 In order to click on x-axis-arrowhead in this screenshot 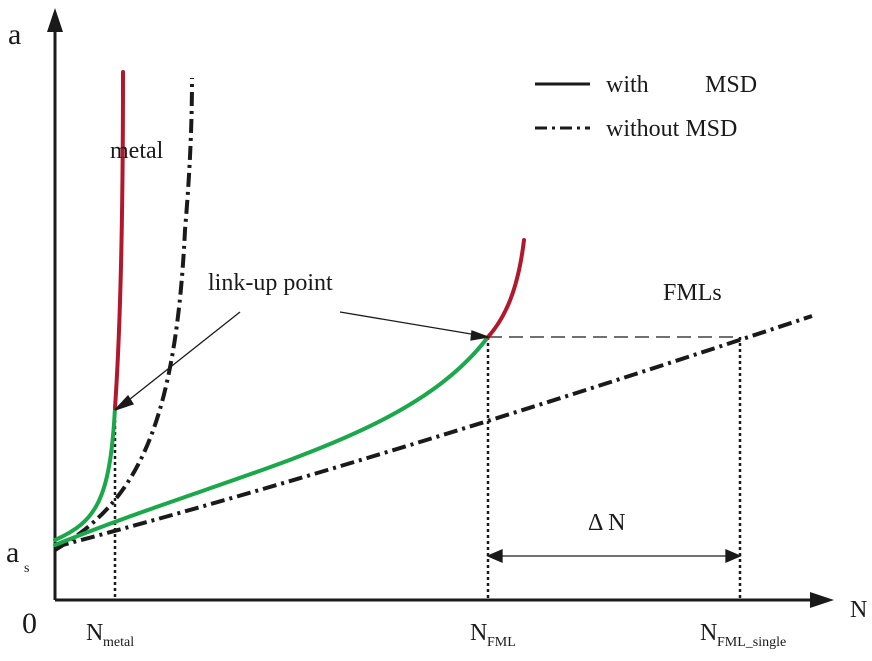, I will do `click(822, 600)`.